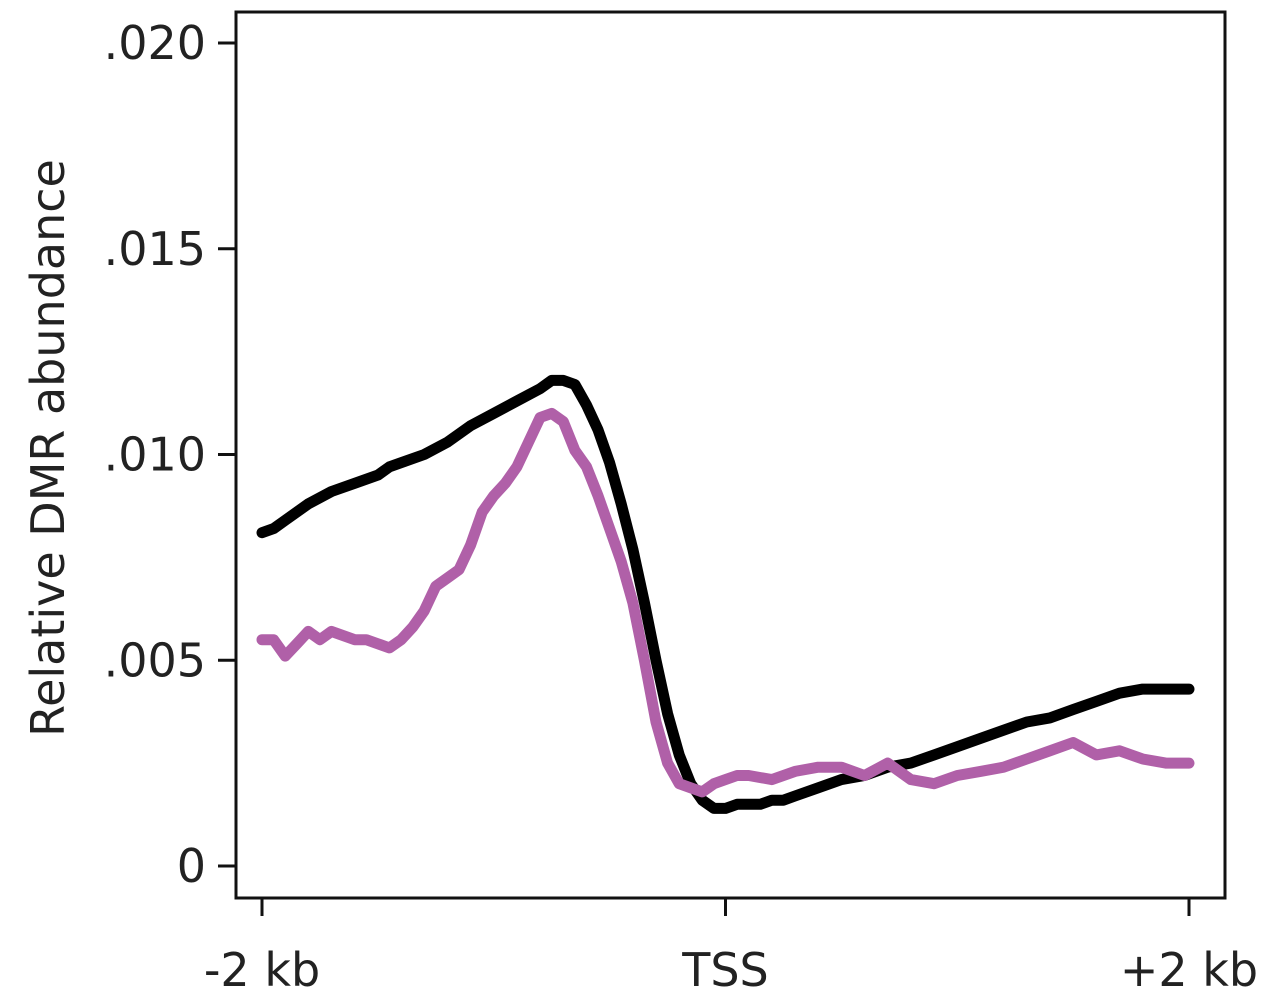 The image size is (1273, 998). I want to click on y-axis: 0 .005 .010 .015 .020, so click(170, 454).